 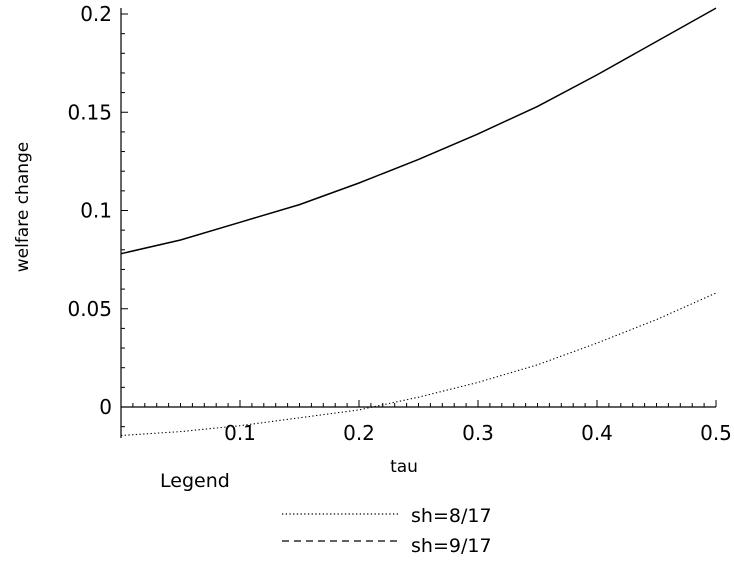 I want to click on y-tick-label: 0.15, so click(x=89, y=112).